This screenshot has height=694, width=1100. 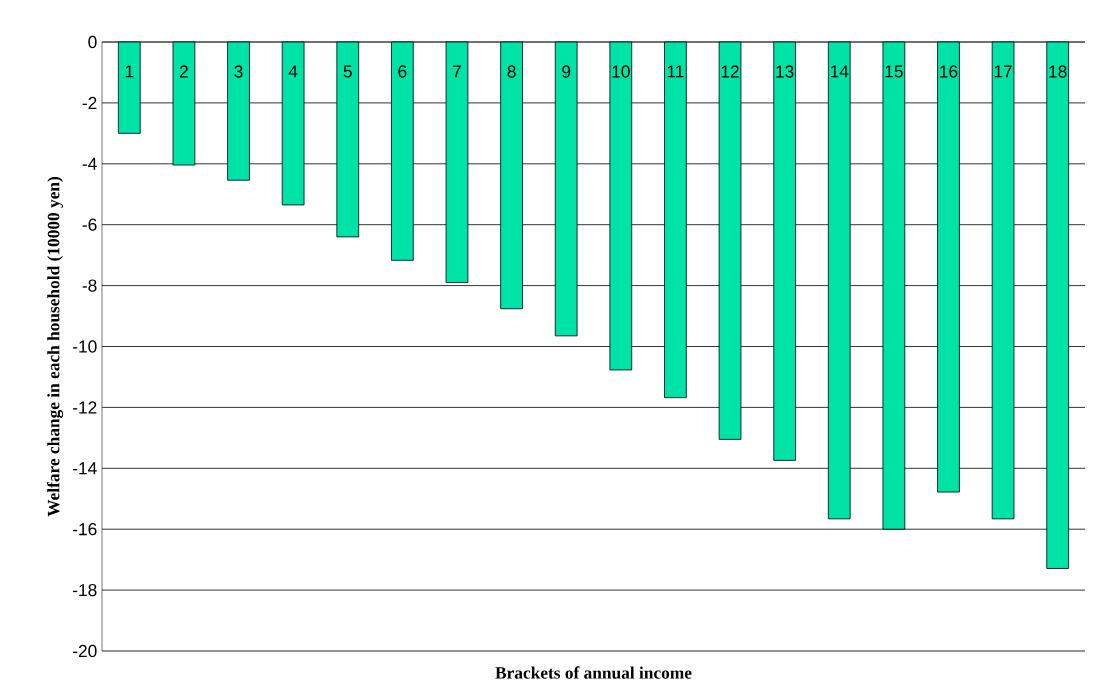 I want to click on x-tick-label: 9, so click(x=566, y=71).